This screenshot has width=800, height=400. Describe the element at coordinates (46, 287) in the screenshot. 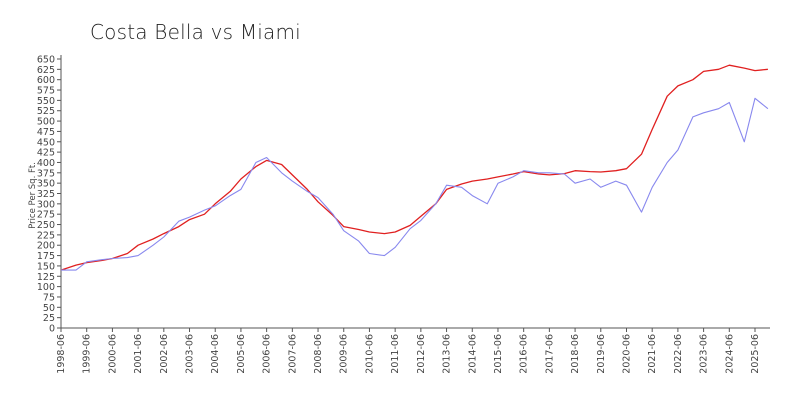

I see `y-tick-label: 100` at that location.